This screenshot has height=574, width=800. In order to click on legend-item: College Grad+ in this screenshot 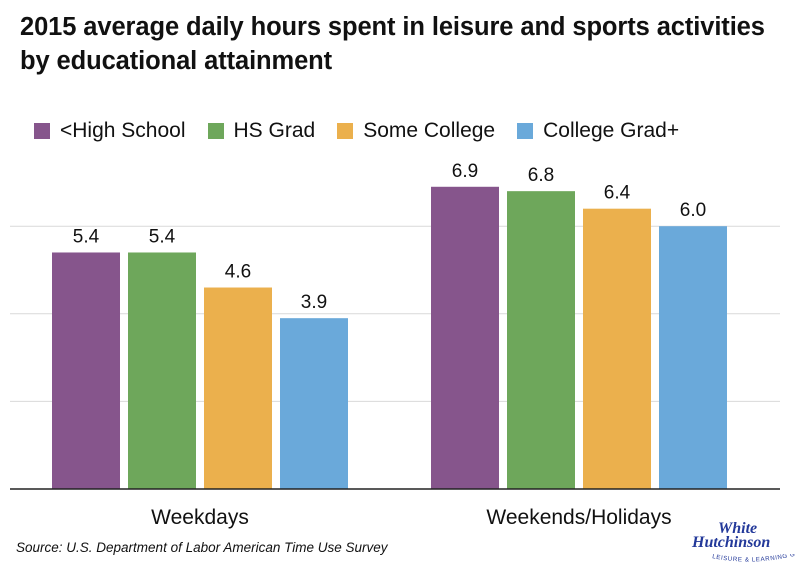, I will do `click(598, 131)`.